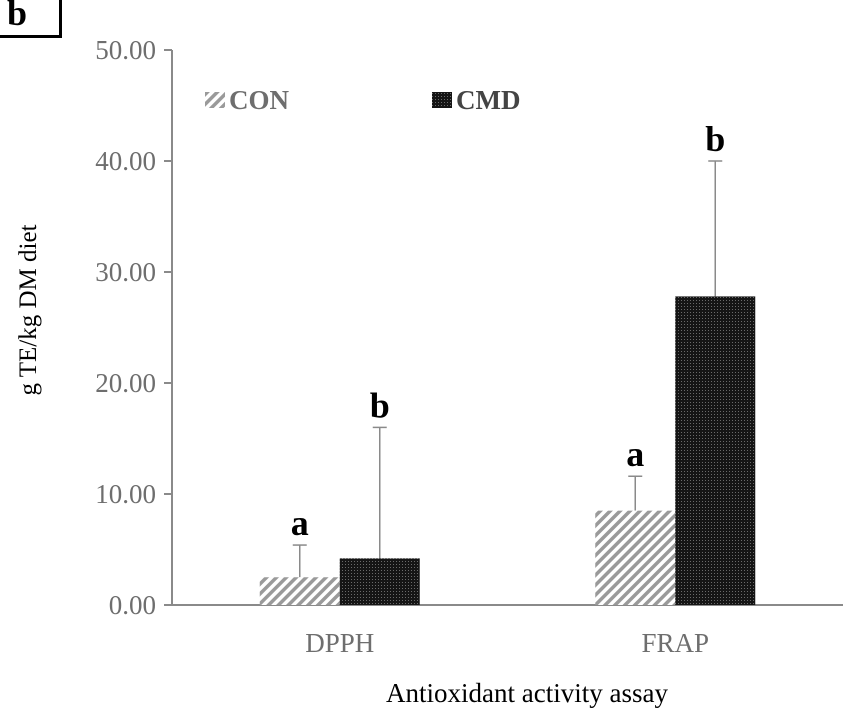  What do you see at coordinates (675, 643) in the screenshot?
I see `x-tick-label: FRAP` at bounding box center [675, 643].